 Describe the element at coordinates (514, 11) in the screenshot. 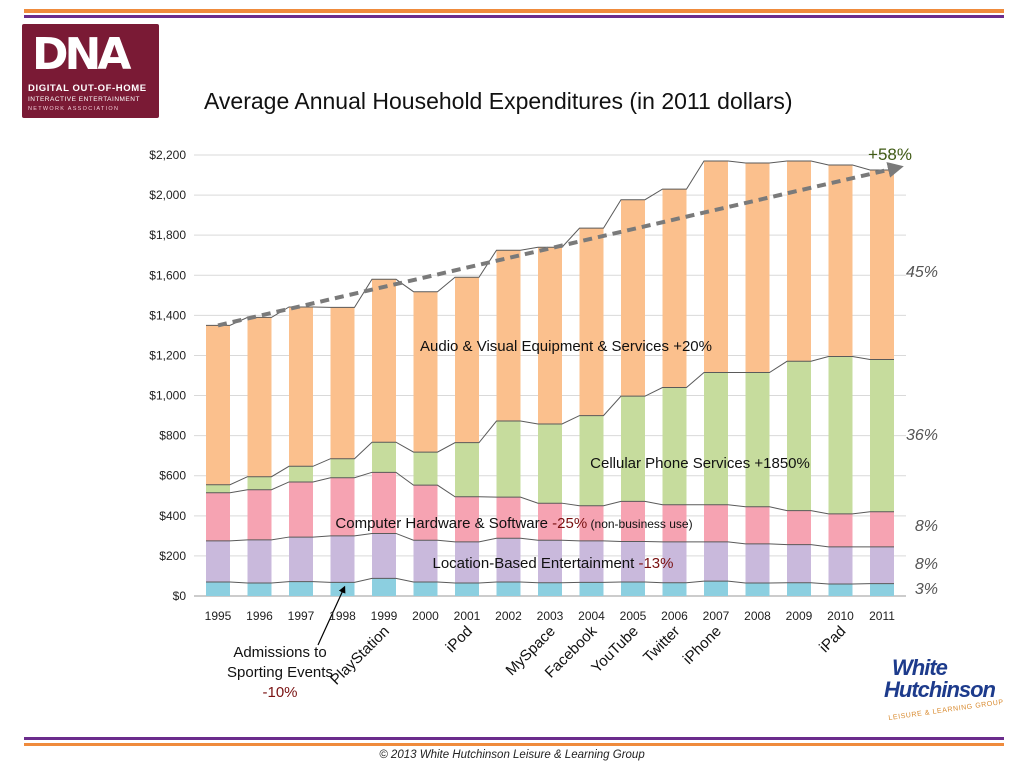

I see `top-orange-stripe` at that location.